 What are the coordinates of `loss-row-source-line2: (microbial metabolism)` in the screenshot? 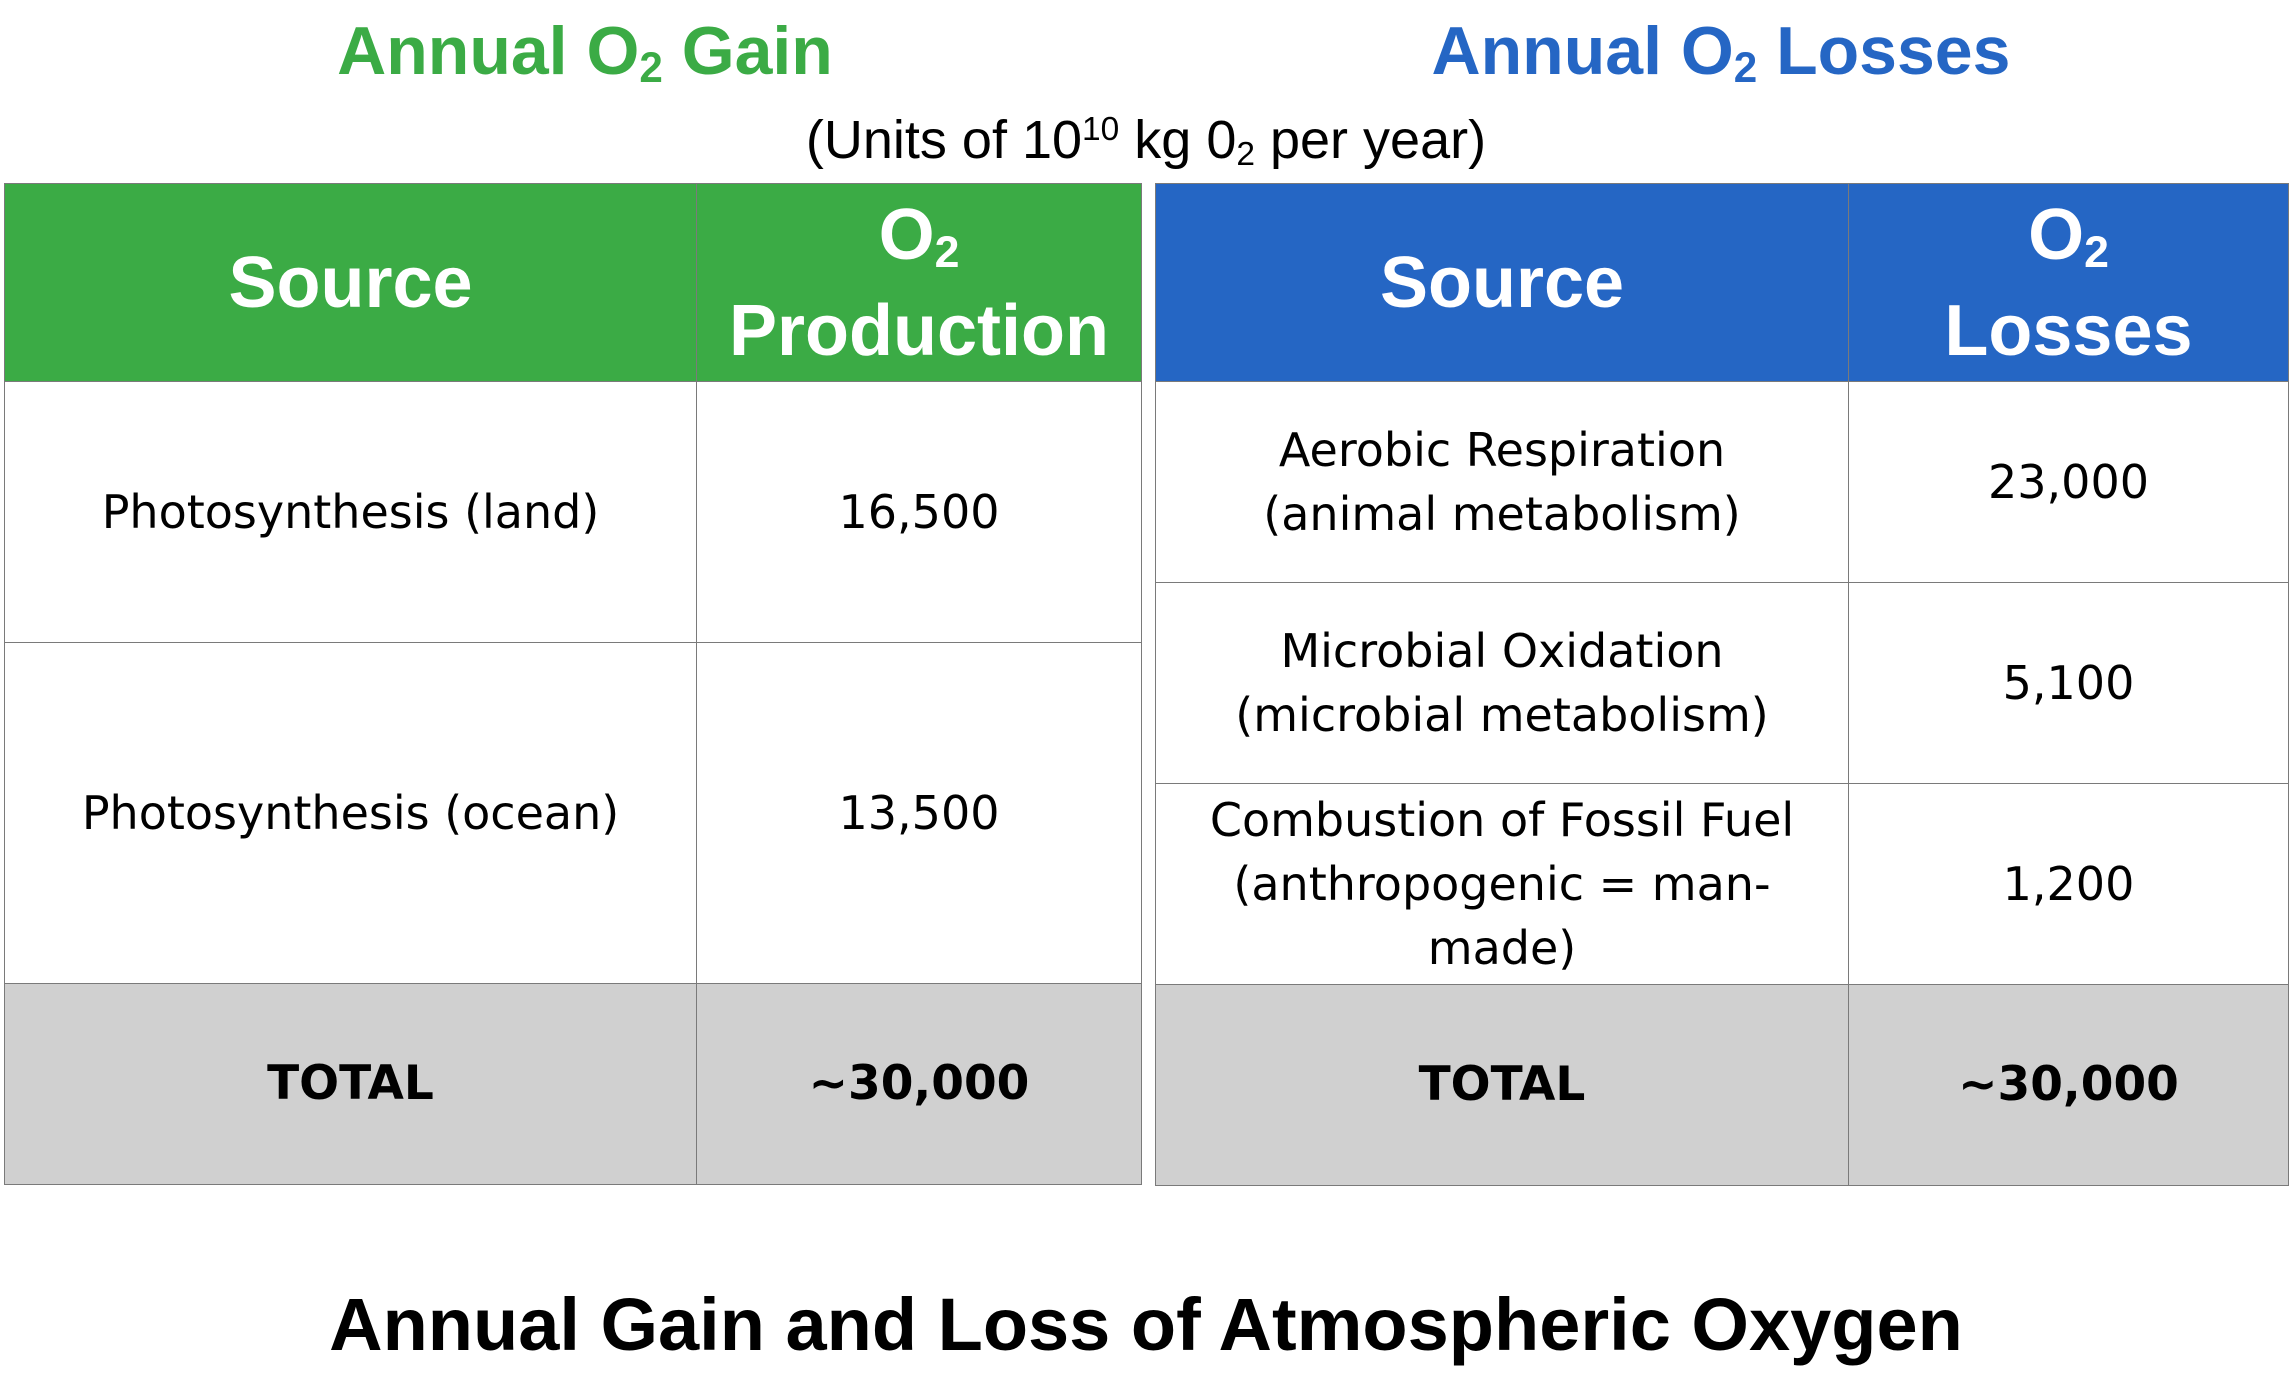 It's located at (1502, 715).